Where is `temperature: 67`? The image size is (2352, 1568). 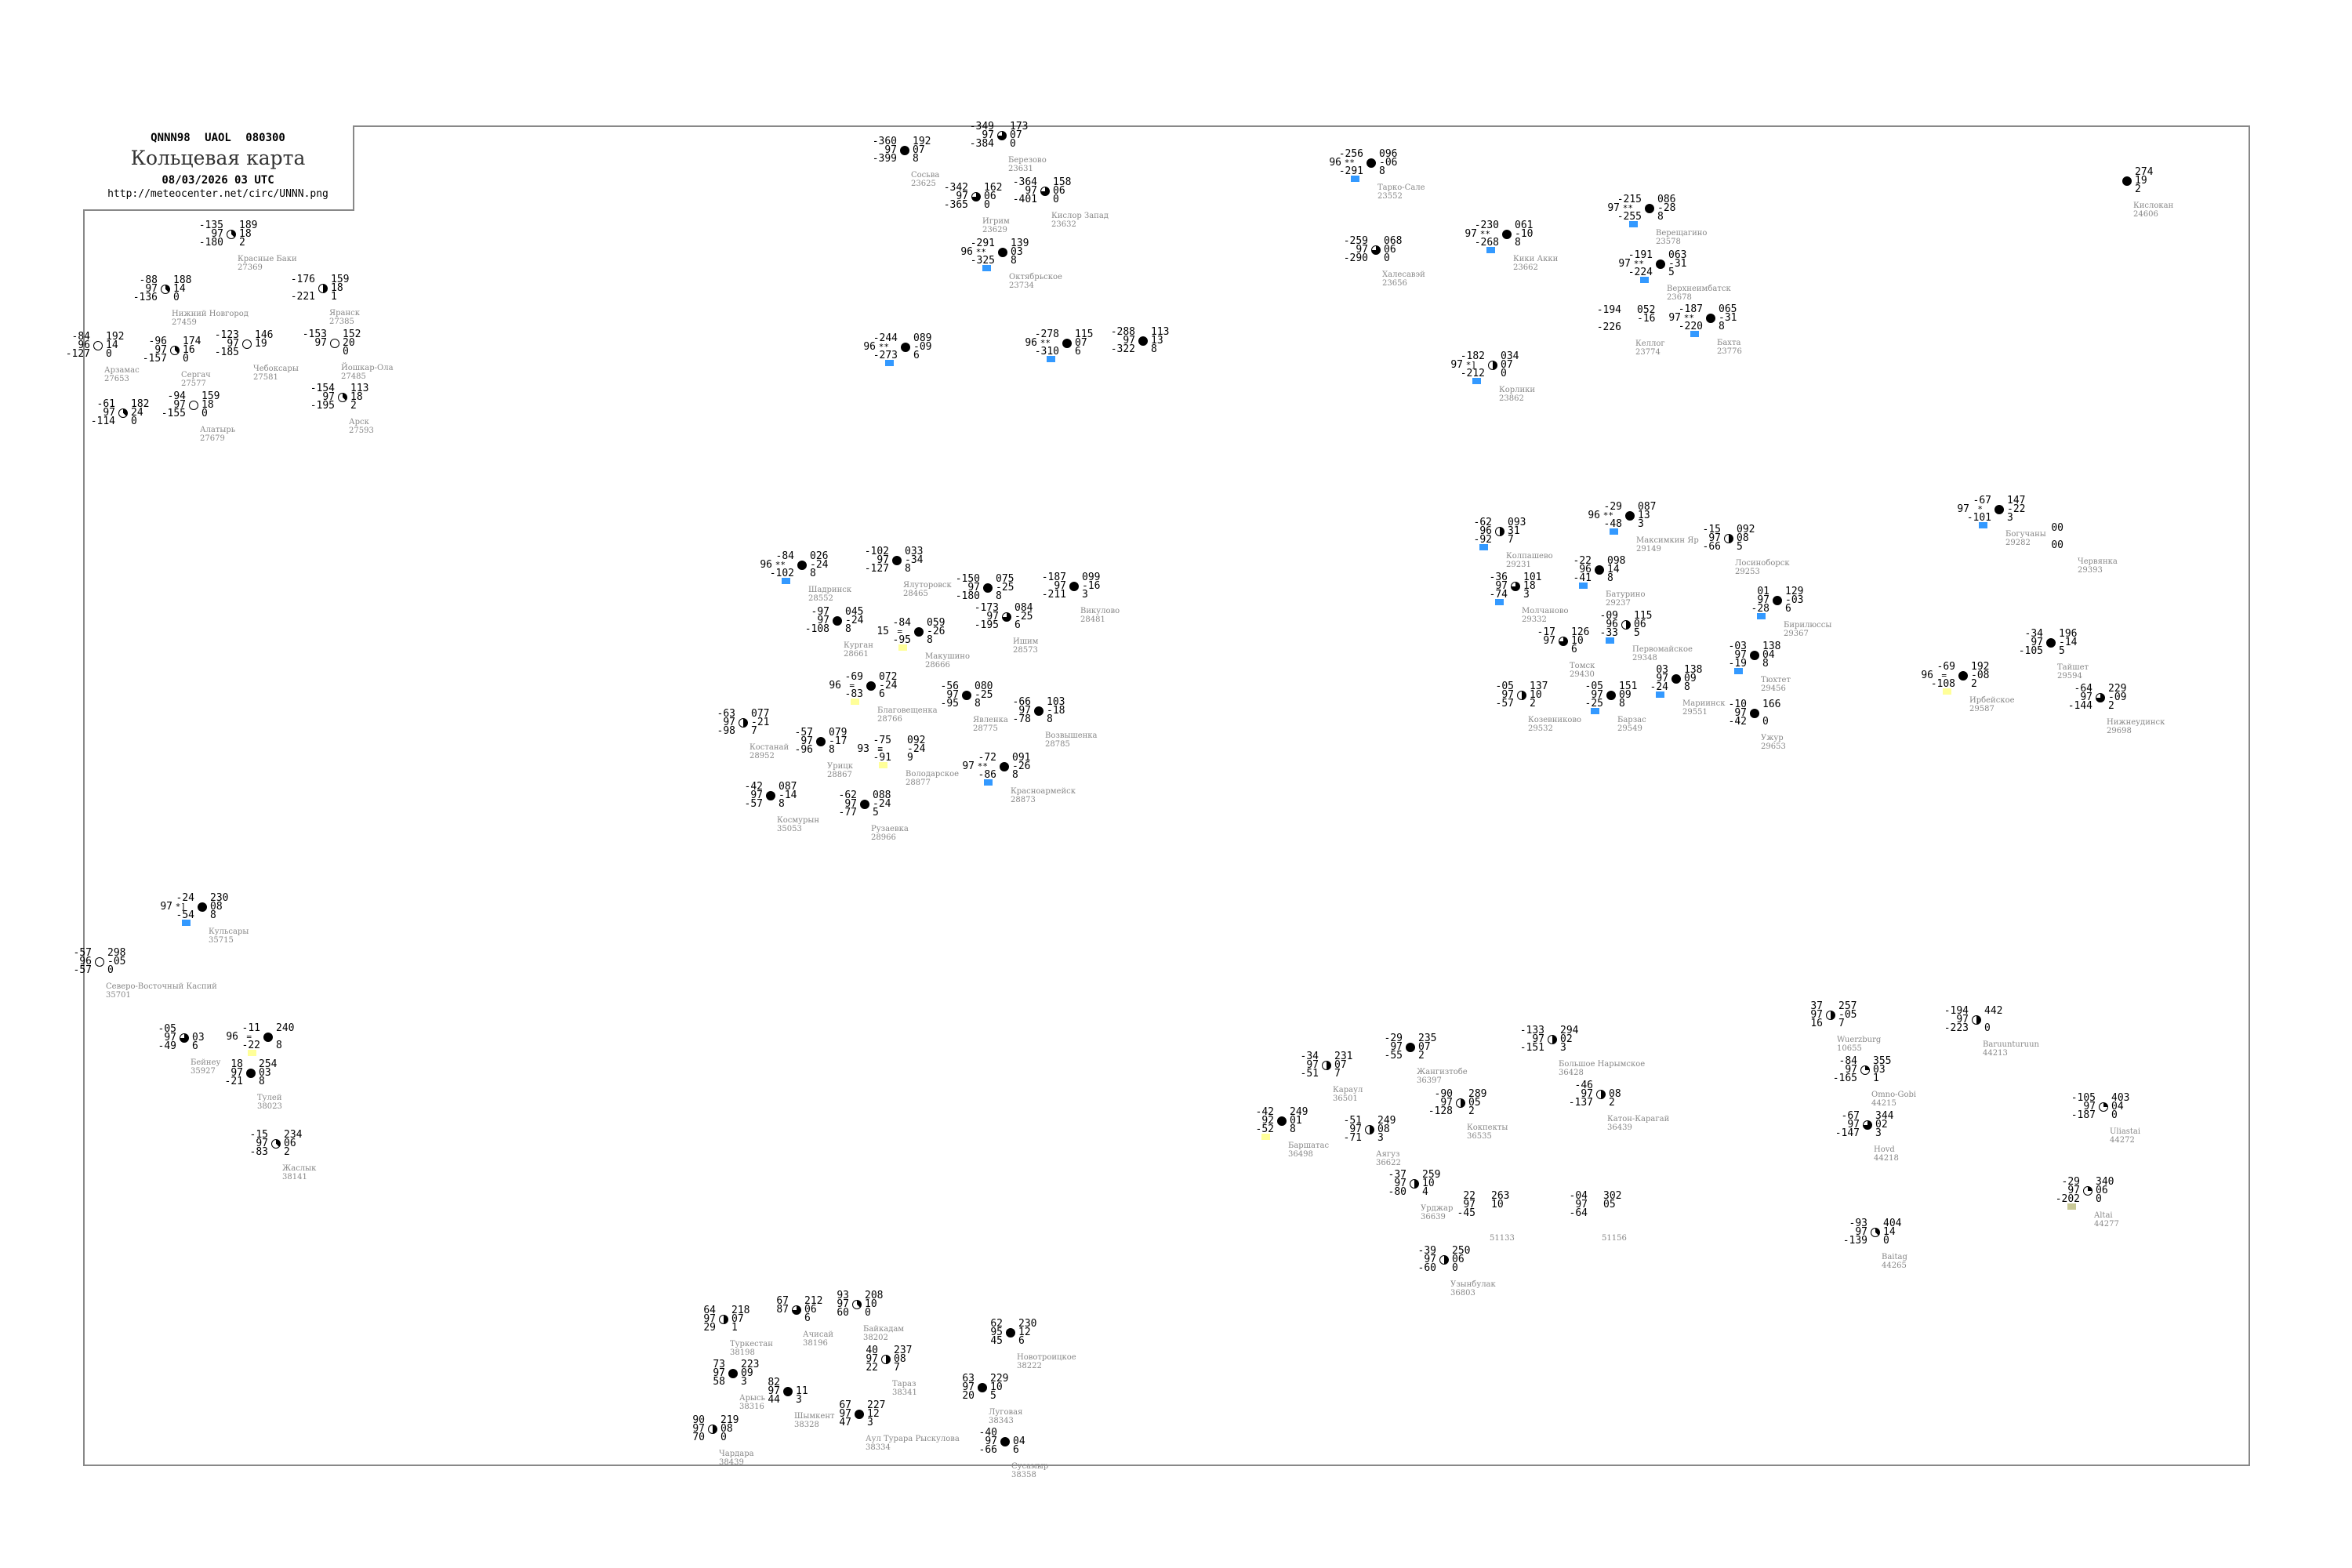
temperature: 67 is located at coordinates (845, 1405).